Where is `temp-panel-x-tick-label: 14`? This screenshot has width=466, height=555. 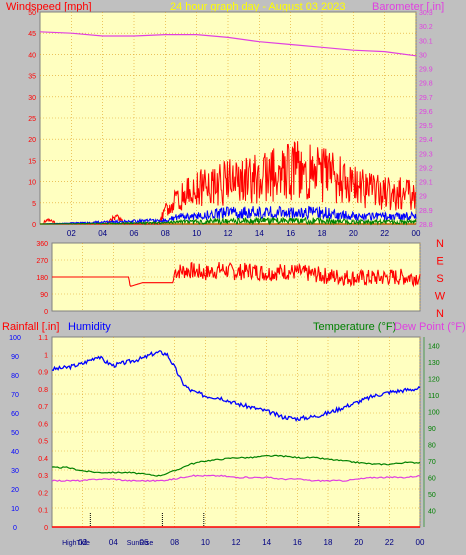
temp-panel-x-tick-label: 14 is located at coordinates (266, 542).